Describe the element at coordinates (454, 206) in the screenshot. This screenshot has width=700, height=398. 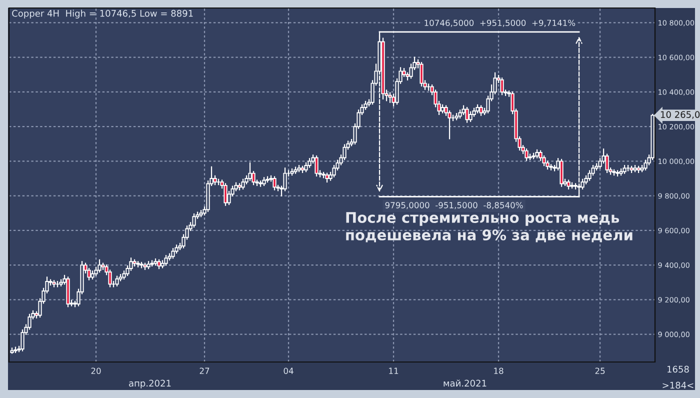
I see `ref-line-label: 9795,0000 -951,5000 -8,8540%` at that location.